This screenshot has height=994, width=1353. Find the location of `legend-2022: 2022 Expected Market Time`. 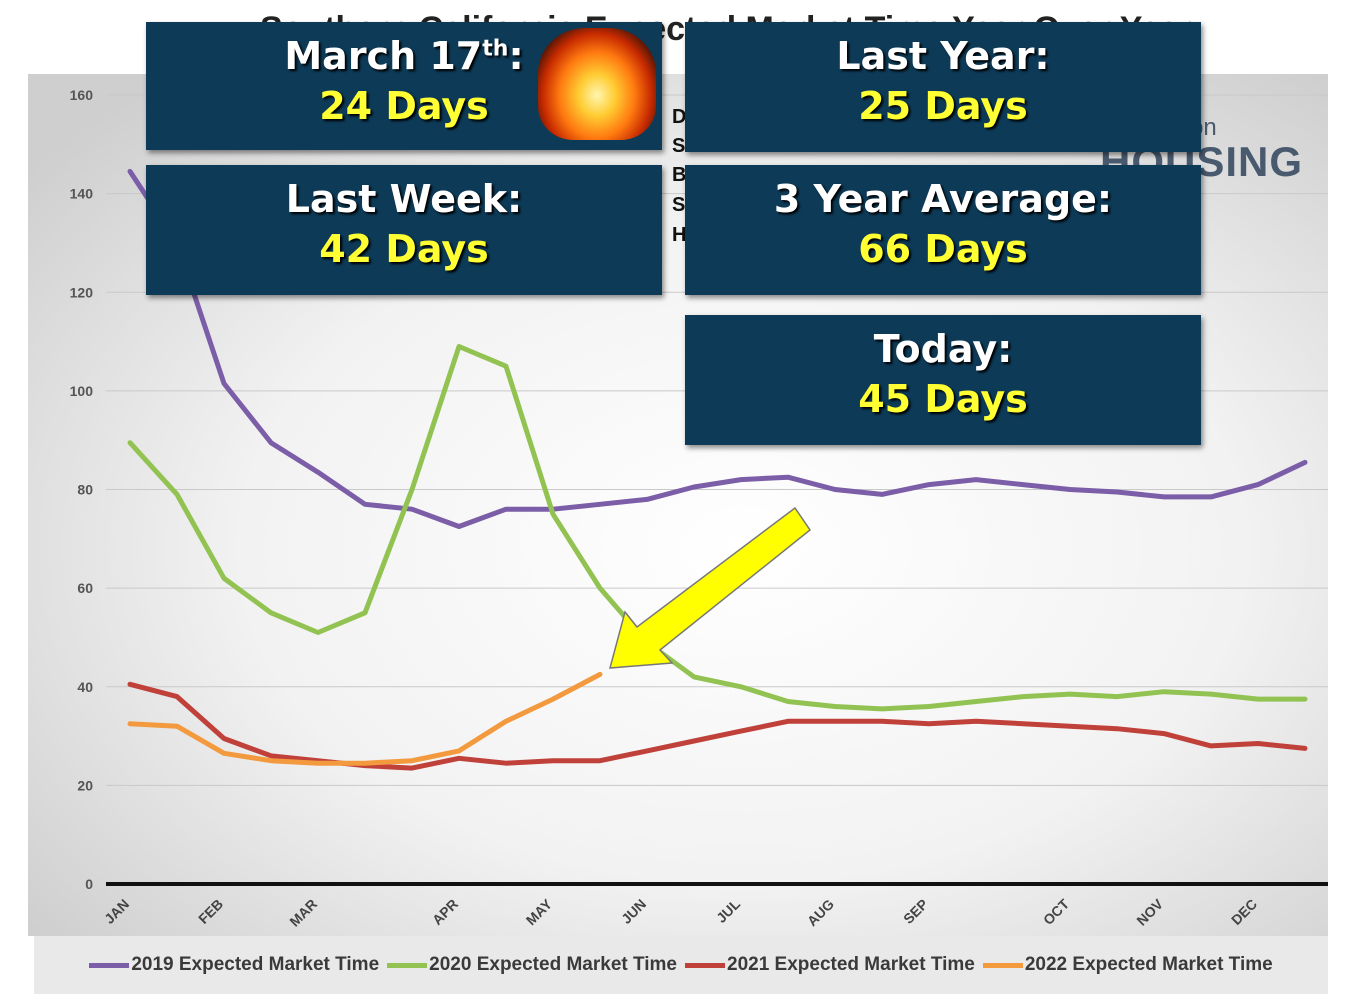

legend-2022: 2022 Expected Market Time is located at coordinates (1127, 965).